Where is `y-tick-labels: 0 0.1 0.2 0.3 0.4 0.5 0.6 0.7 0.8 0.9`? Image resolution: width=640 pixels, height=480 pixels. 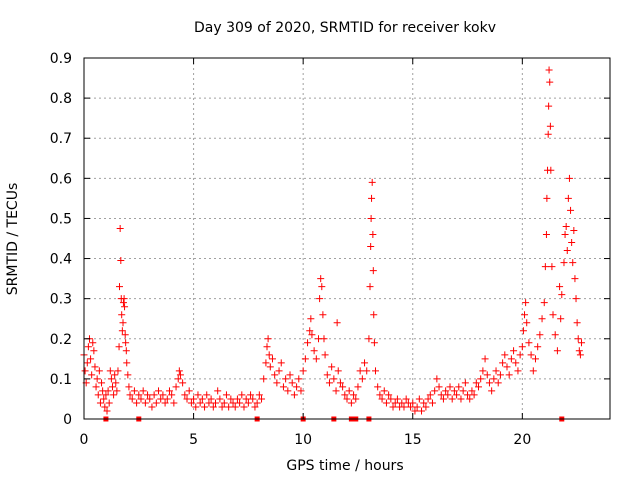 y-tick-labels: 0 0.1 0.2 0.3 0.4 0.5 0.6 0.7 0.8 0.9 is located at coordinates (61, 239).